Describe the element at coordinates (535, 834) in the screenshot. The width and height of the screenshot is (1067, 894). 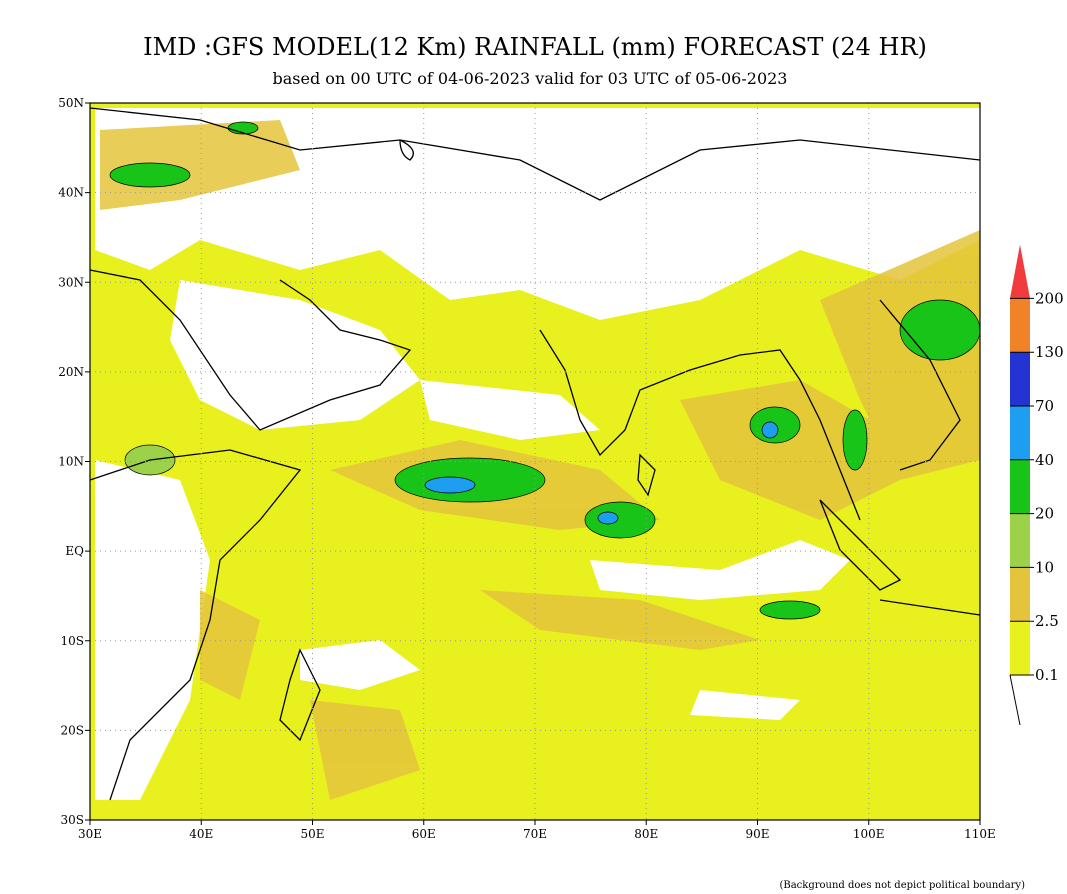
I see `lon-label: 70E` at that location.